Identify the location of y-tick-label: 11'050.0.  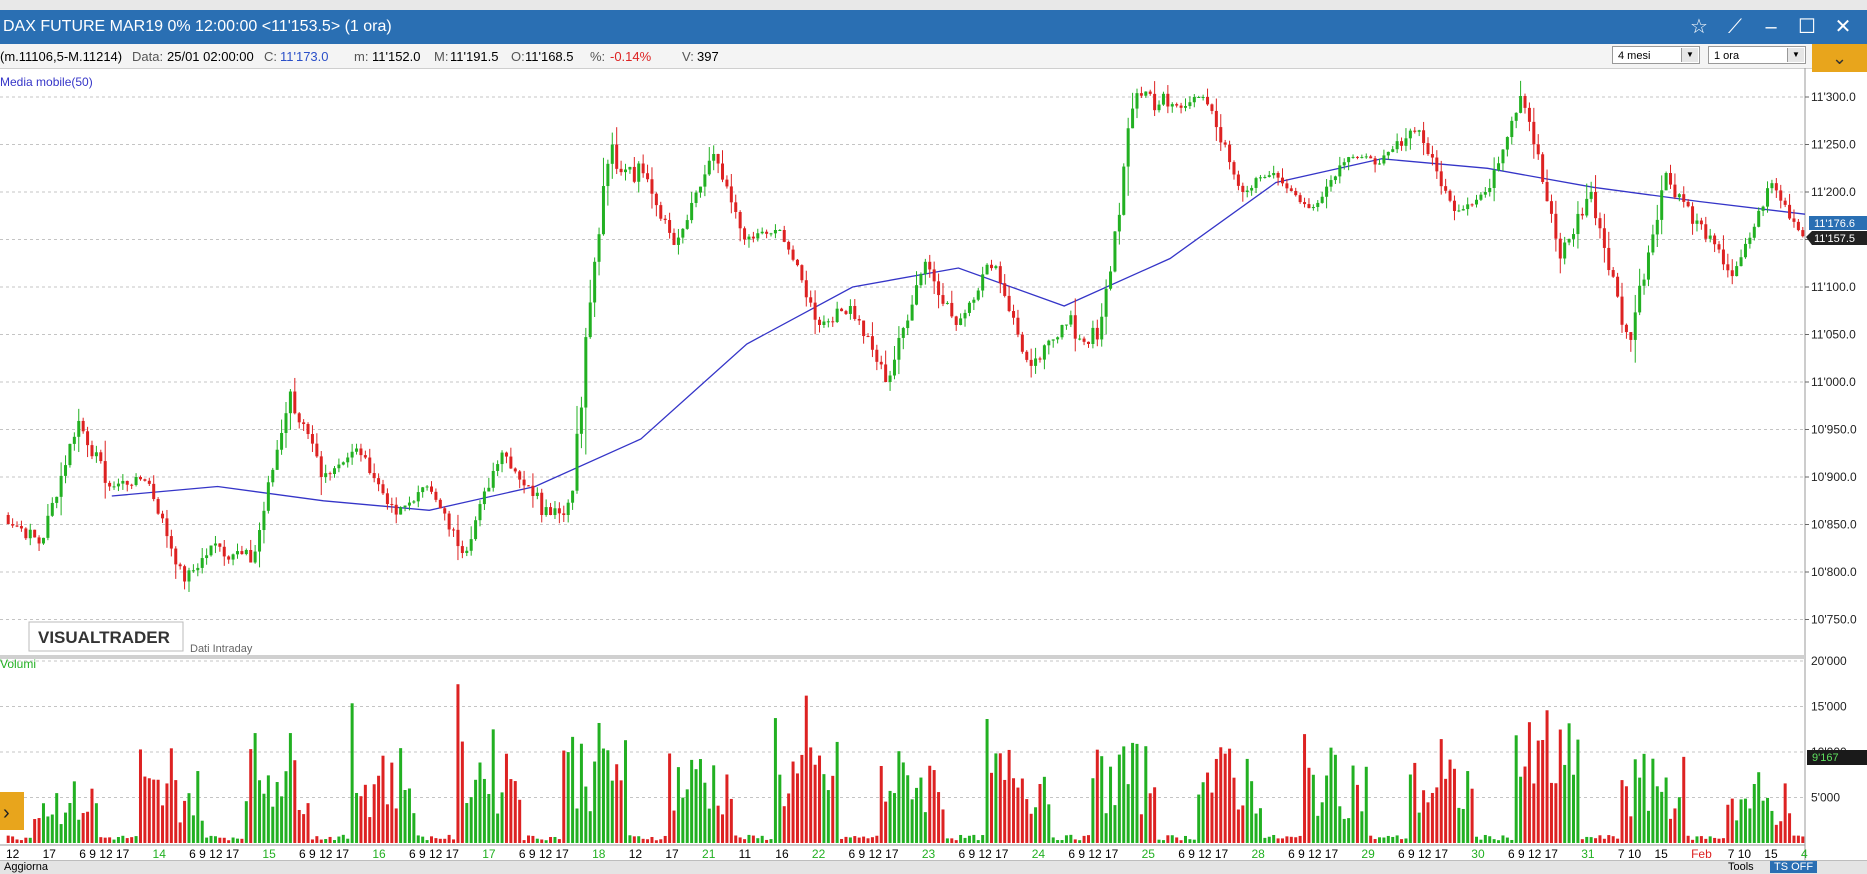
(1833, 335).